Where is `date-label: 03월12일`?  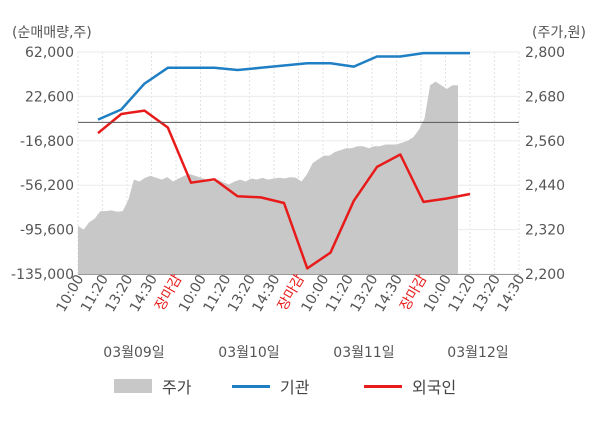
date-label: 03월12일 is located at coordinates (477, 353).